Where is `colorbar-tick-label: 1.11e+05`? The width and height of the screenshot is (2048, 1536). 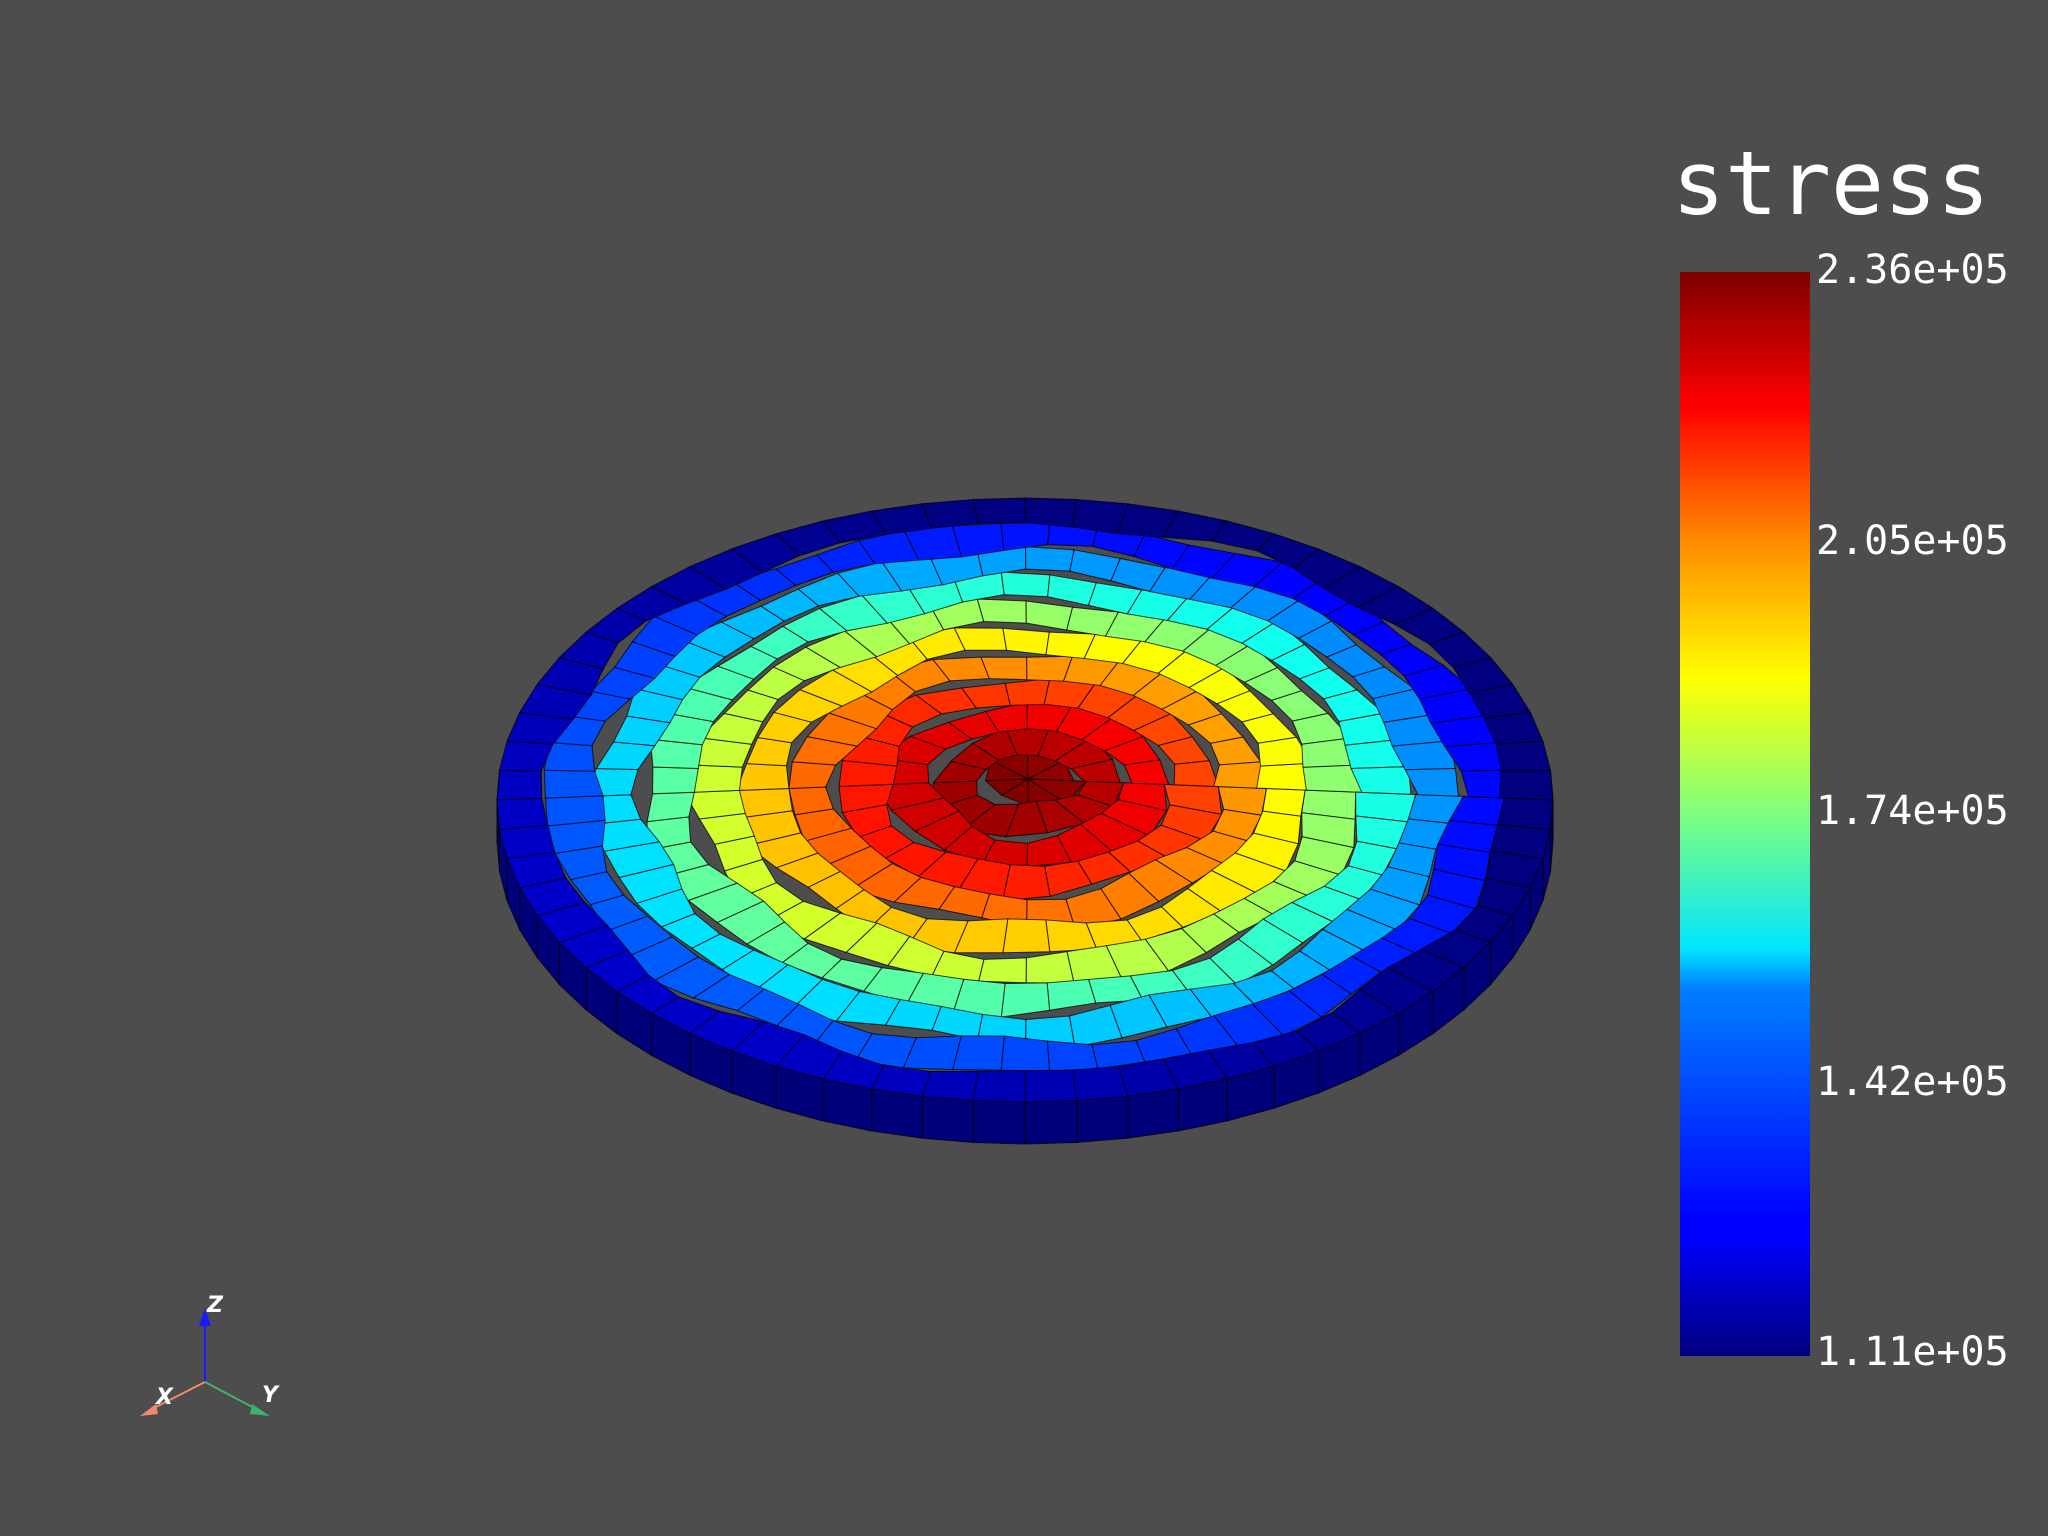
colorbar-tick-label: 1.11e+05 is located at coordinates (1912, 1352).